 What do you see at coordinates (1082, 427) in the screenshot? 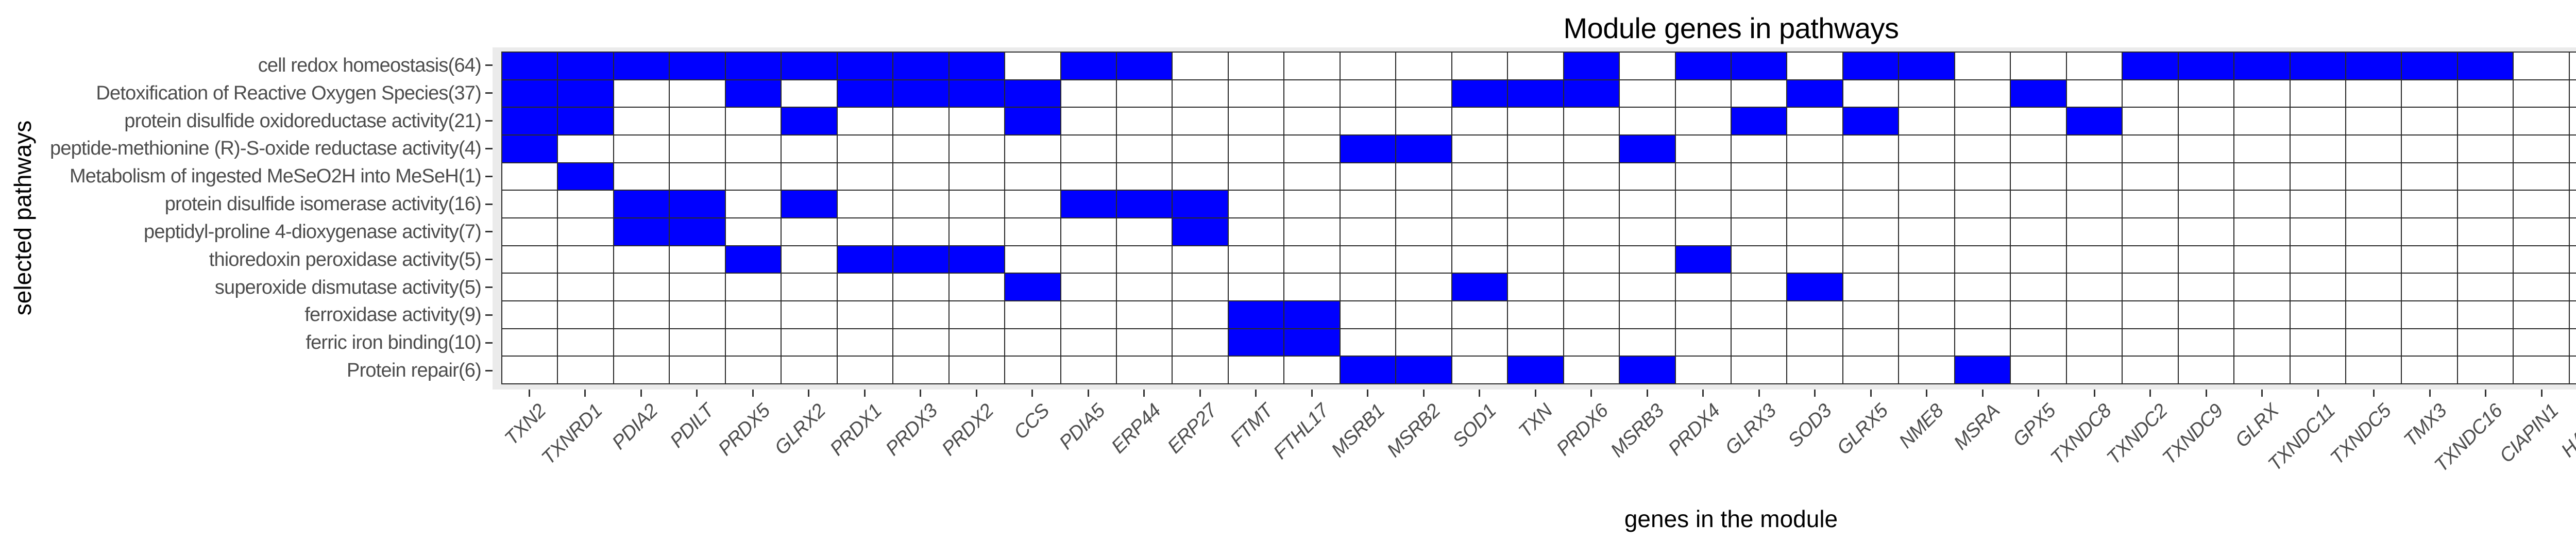
I see `gene-label: PDIA5` at bounding box center [1082, 427].